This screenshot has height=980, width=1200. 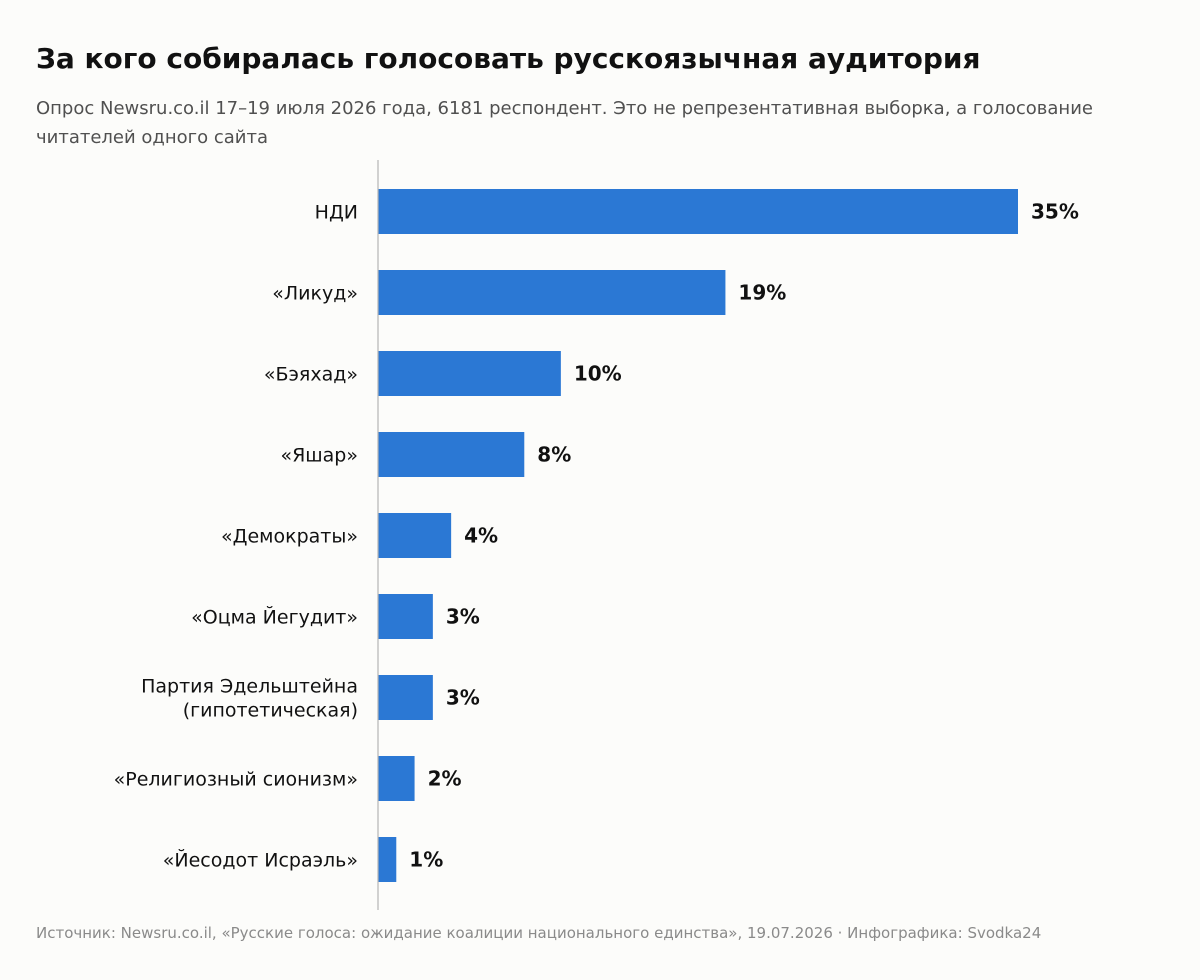 I want to click on category-label: «Религиозный сионизм», so click(x=236, y=780).